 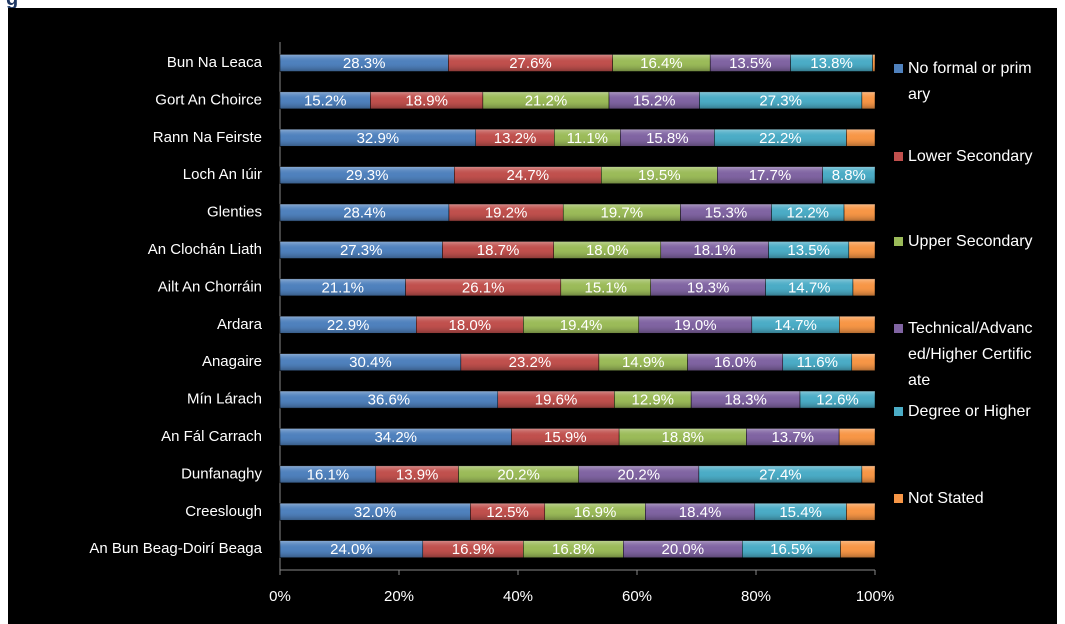 What do you see at coordinates (965, 157) in the screenshot?
I see `legend-item: Lower Secondary` at bounding box center [965, 157].